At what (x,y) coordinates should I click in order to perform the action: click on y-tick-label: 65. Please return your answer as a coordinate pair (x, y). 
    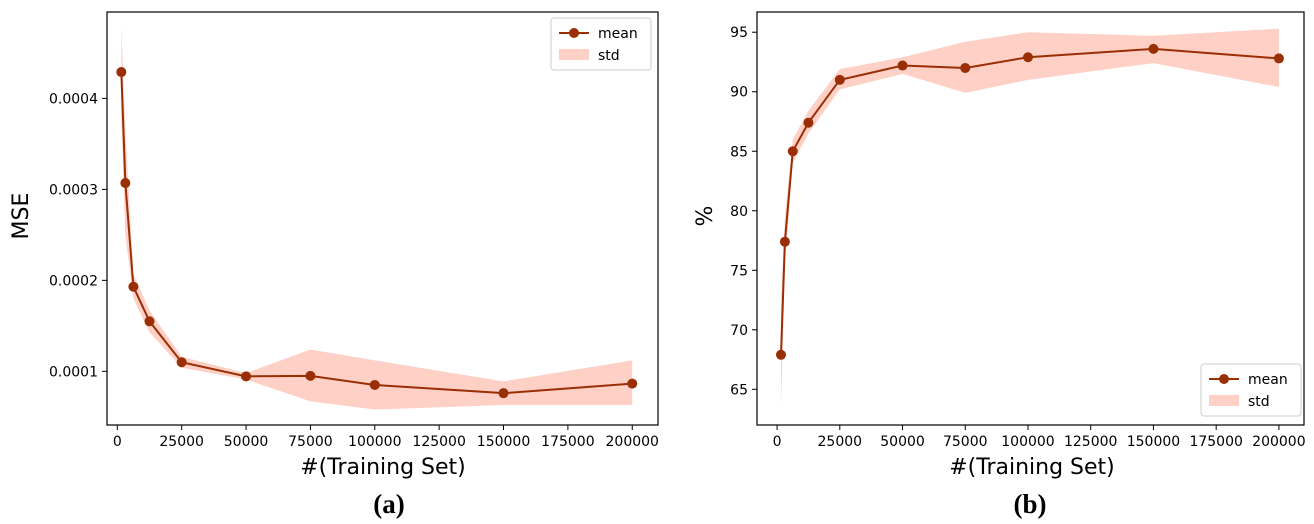
    Looking at the image, I should click on (739, 390).